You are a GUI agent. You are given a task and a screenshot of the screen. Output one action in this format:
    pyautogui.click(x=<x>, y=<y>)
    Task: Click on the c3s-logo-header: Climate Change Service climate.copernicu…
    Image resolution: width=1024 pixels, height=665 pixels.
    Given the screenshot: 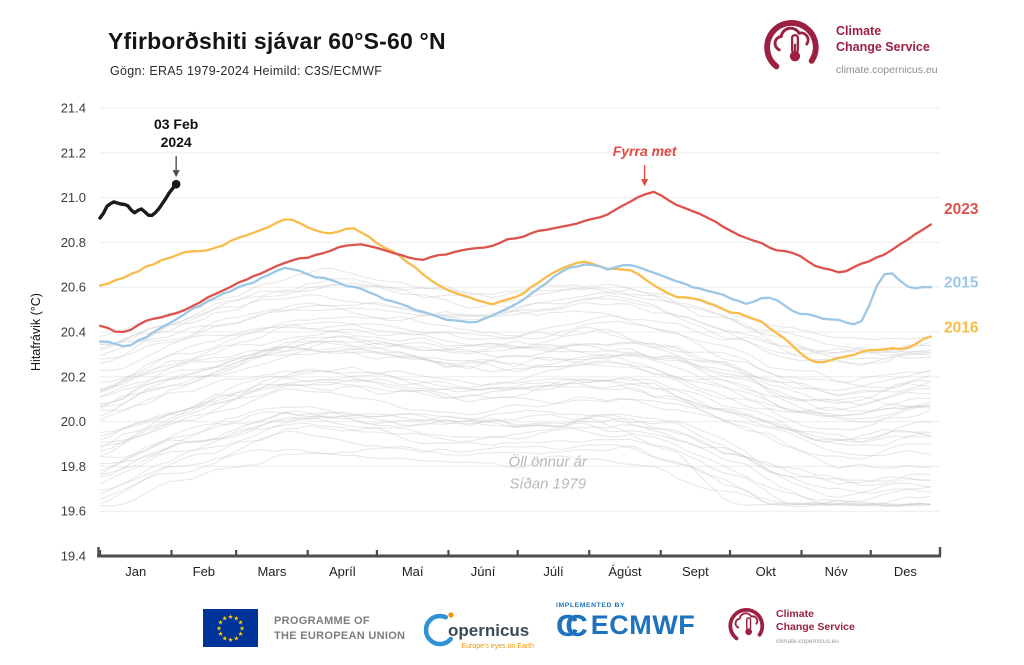 What is the action you would take?
    pyautogui.click(x=872, y=46)
    